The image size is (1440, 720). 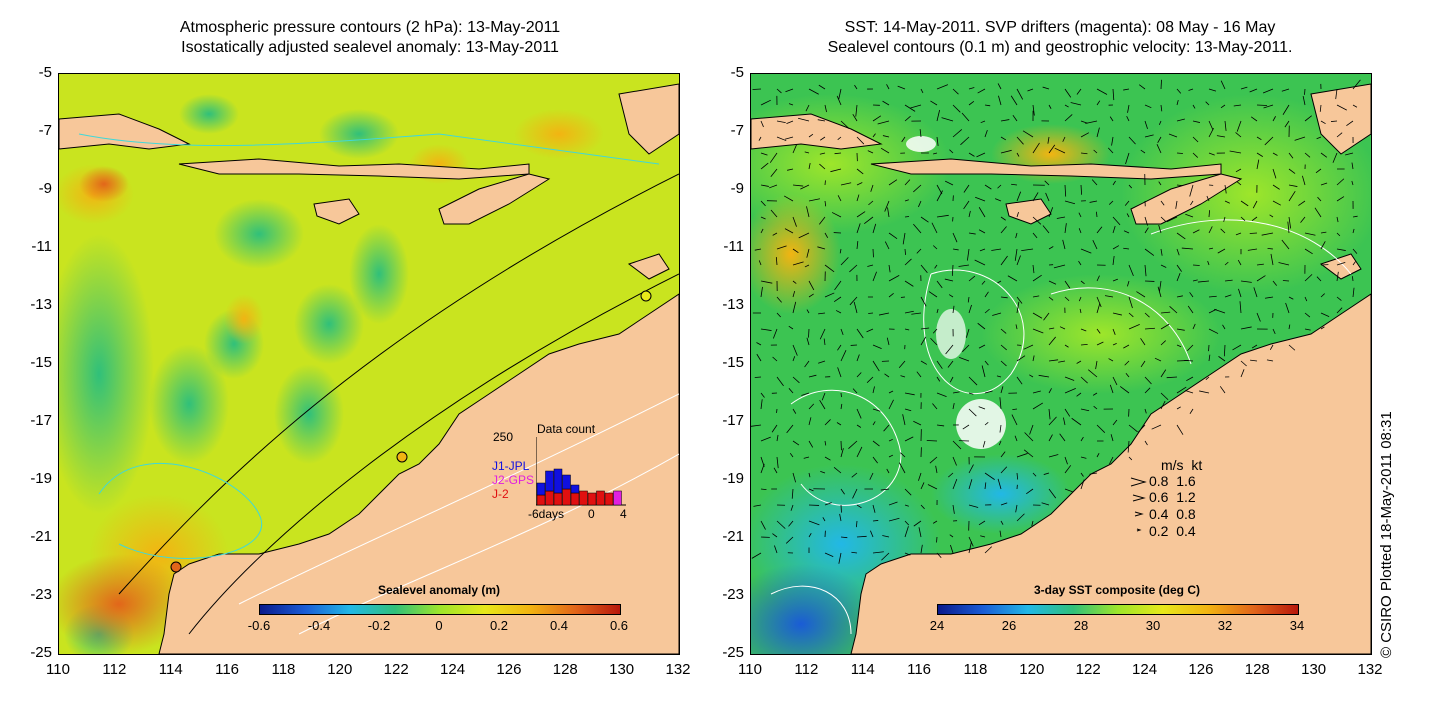 What do you see at coordinates (354, 169) in the screenshot?
I see `land-island-chain` at bounding box center [354, 169].